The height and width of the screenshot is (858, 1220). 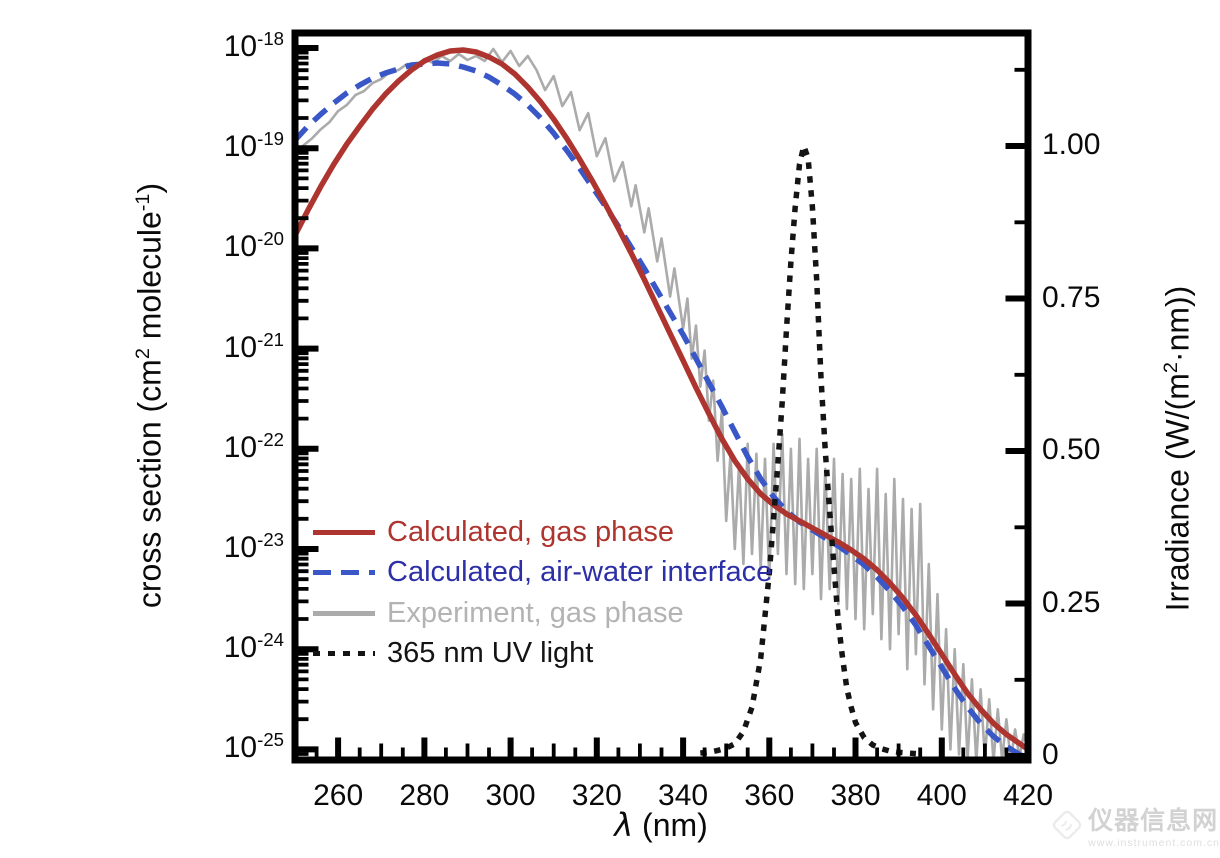 I want to click on x-tick-label: 360, so click(x=769, y=795).